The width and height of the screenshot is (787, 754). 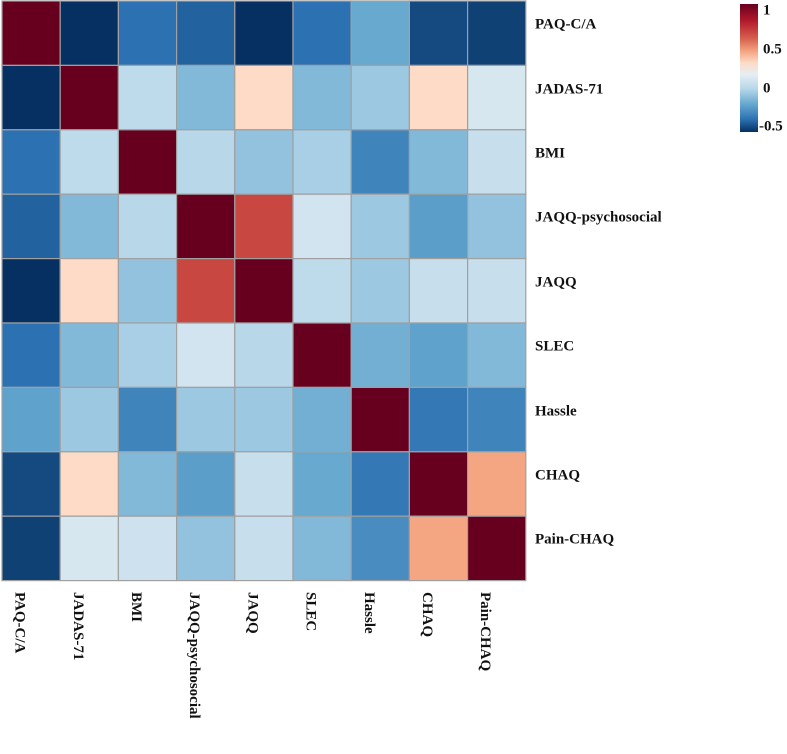 I want to click on row-label: SLEC, so click(x=555, y=346).